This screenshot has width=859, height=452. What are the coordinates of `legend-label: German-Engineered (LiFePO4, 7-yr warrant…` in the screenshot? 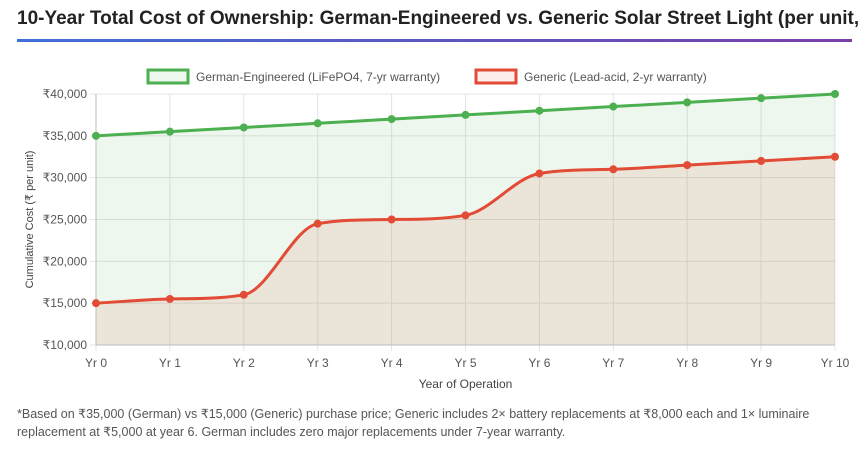 It's located at (318, 77).